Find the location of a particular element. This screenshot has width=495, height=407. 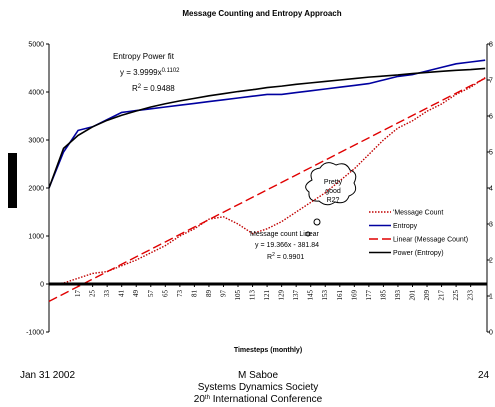

x-tick-label: 105 is located at coordinates (238, 295).